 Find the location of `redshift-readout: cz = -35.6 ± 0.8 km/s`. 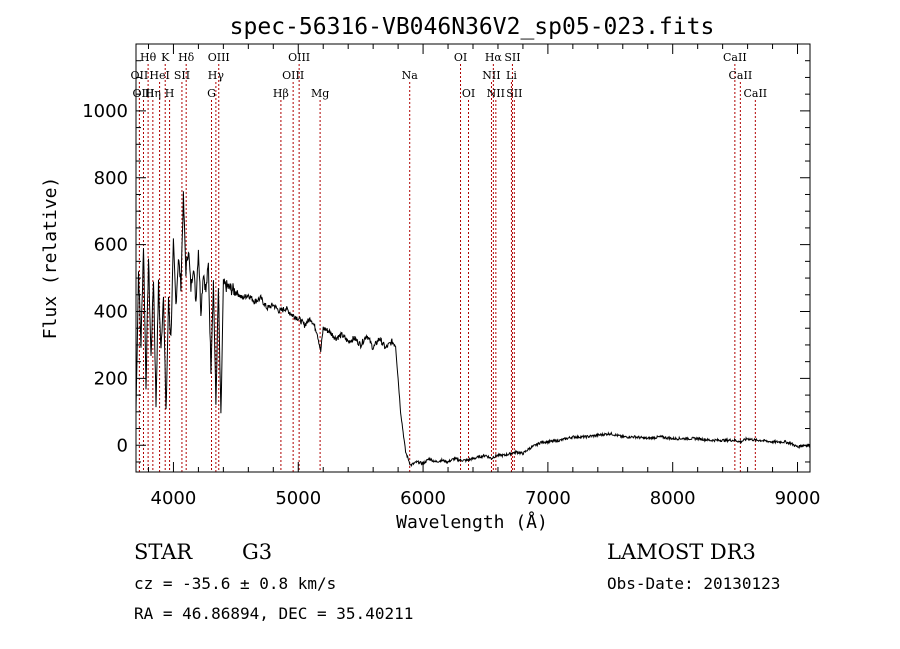

redshift-readout: cz = -35.6 ± 0.8 km/s is located at coordinates (235, 583).